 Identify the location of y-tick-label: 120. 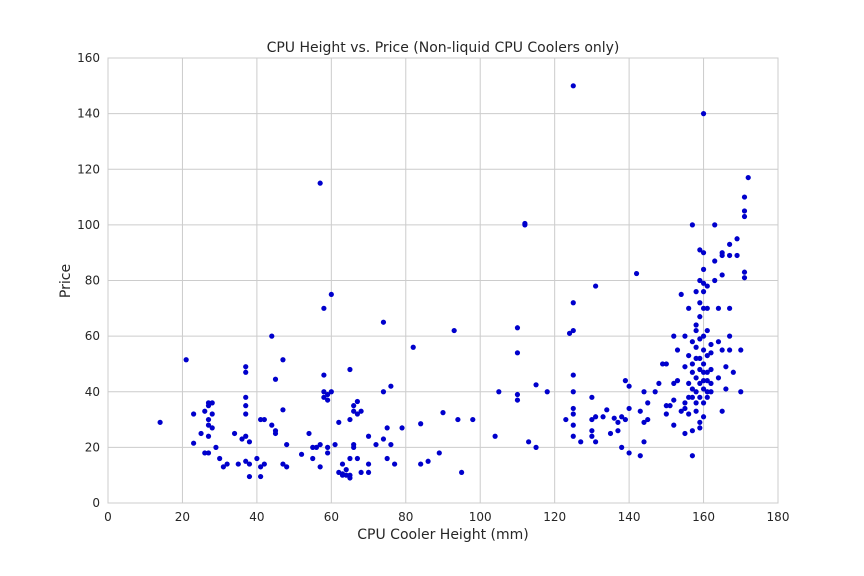
(88, 169).